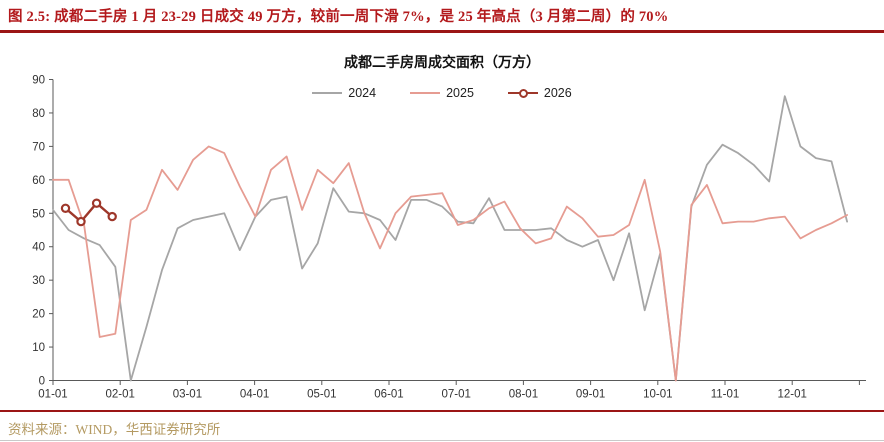 This screenshot has width=884, height=442. Describe the element at coordinates (38, 181) in the screenshot. I see `svg-text: 60` at that location.